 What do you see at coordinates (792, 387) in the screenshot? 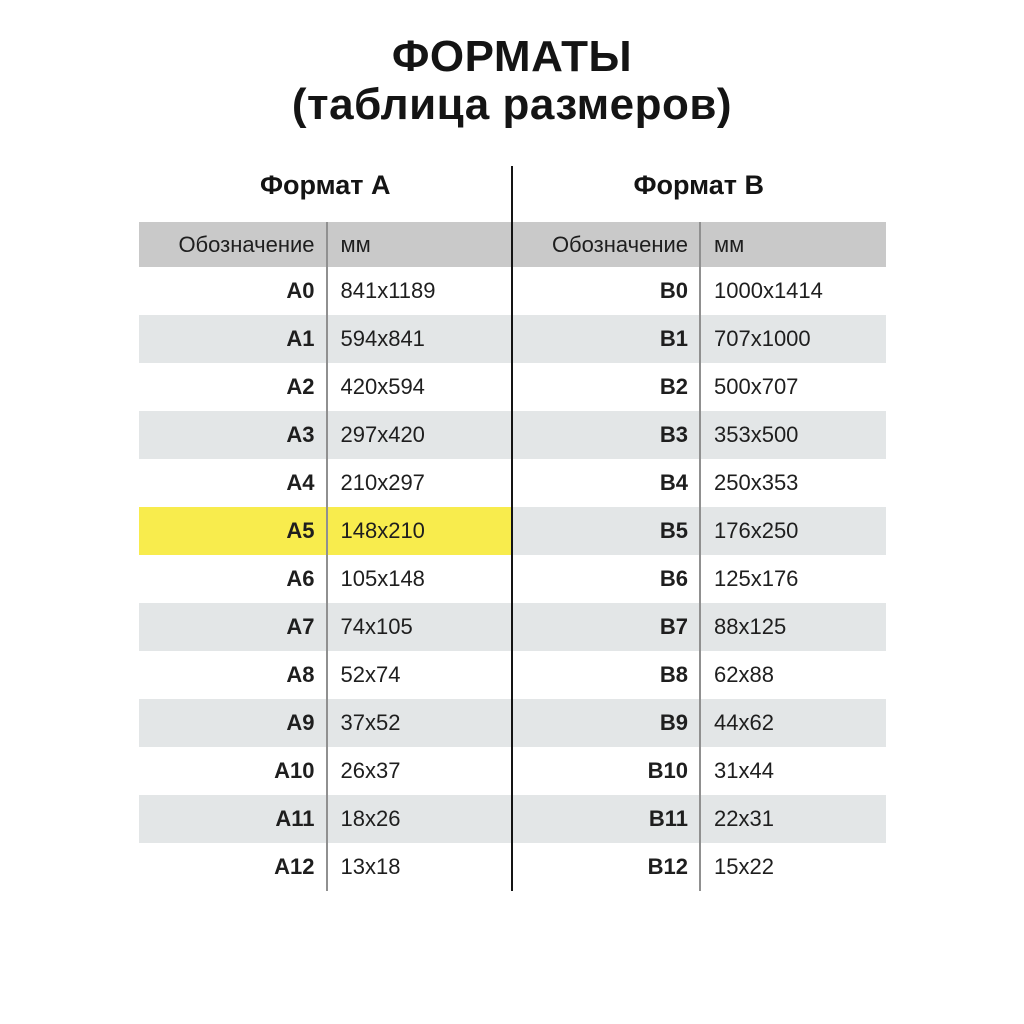
I see `format-size-mm: 500x707` at bounding box center [792, 387].